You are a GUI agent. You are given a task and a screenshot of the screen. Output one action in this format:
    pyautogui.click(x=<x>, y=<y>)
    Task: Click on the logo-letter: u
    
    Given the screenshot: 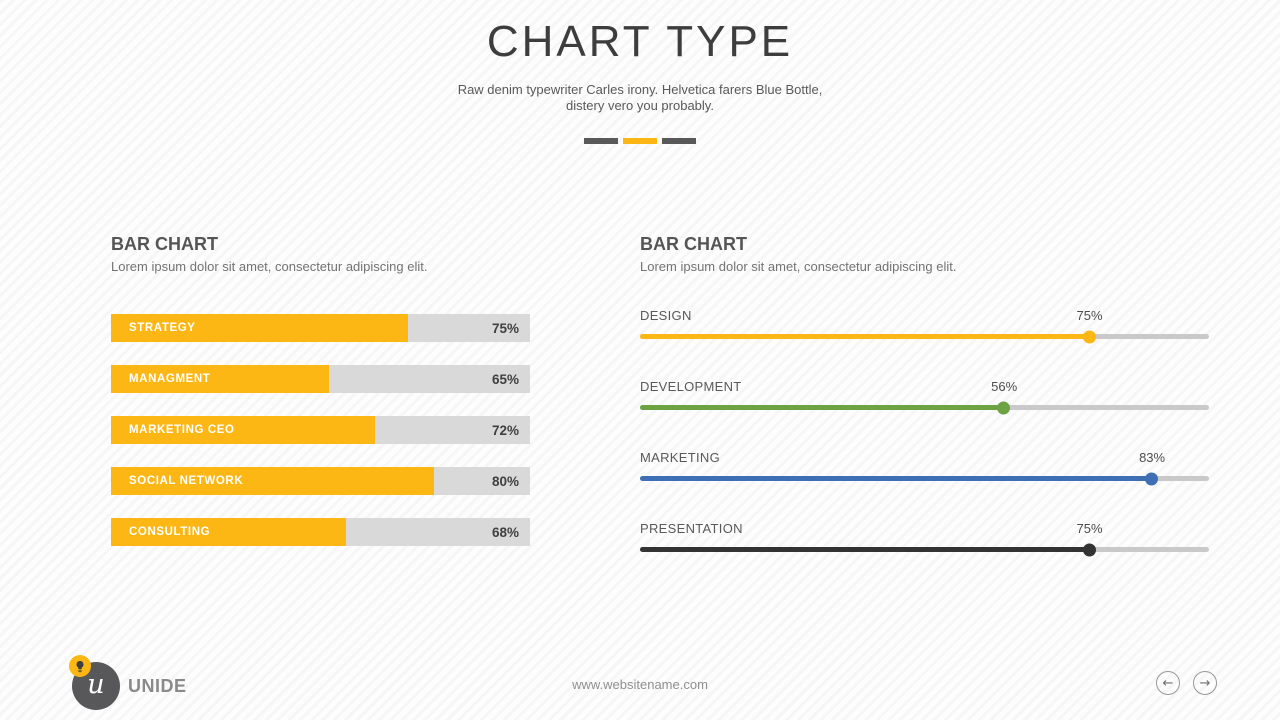 What is the action you would take?
    pyautogui.click(x=96, y=684)
    